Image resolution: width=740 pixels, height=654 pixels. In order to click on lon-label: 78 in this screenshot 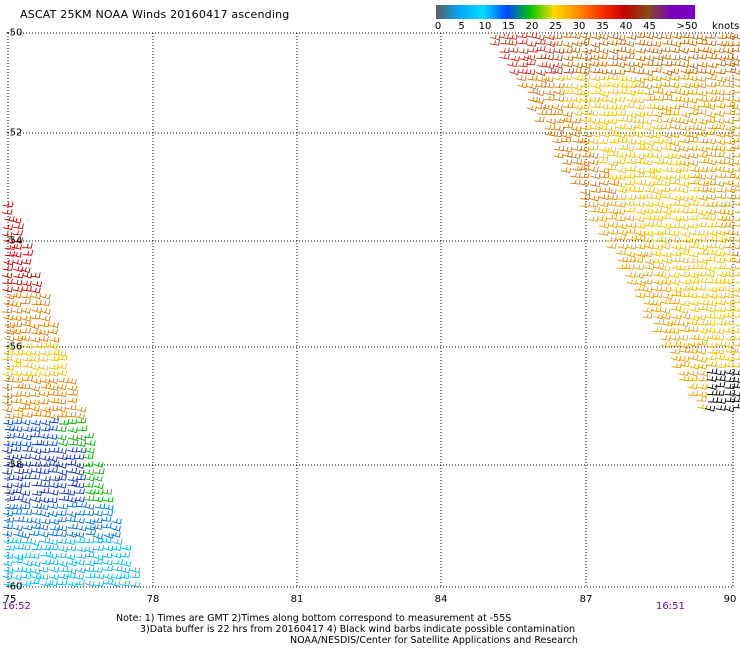, I will do `click(153, 599)`.